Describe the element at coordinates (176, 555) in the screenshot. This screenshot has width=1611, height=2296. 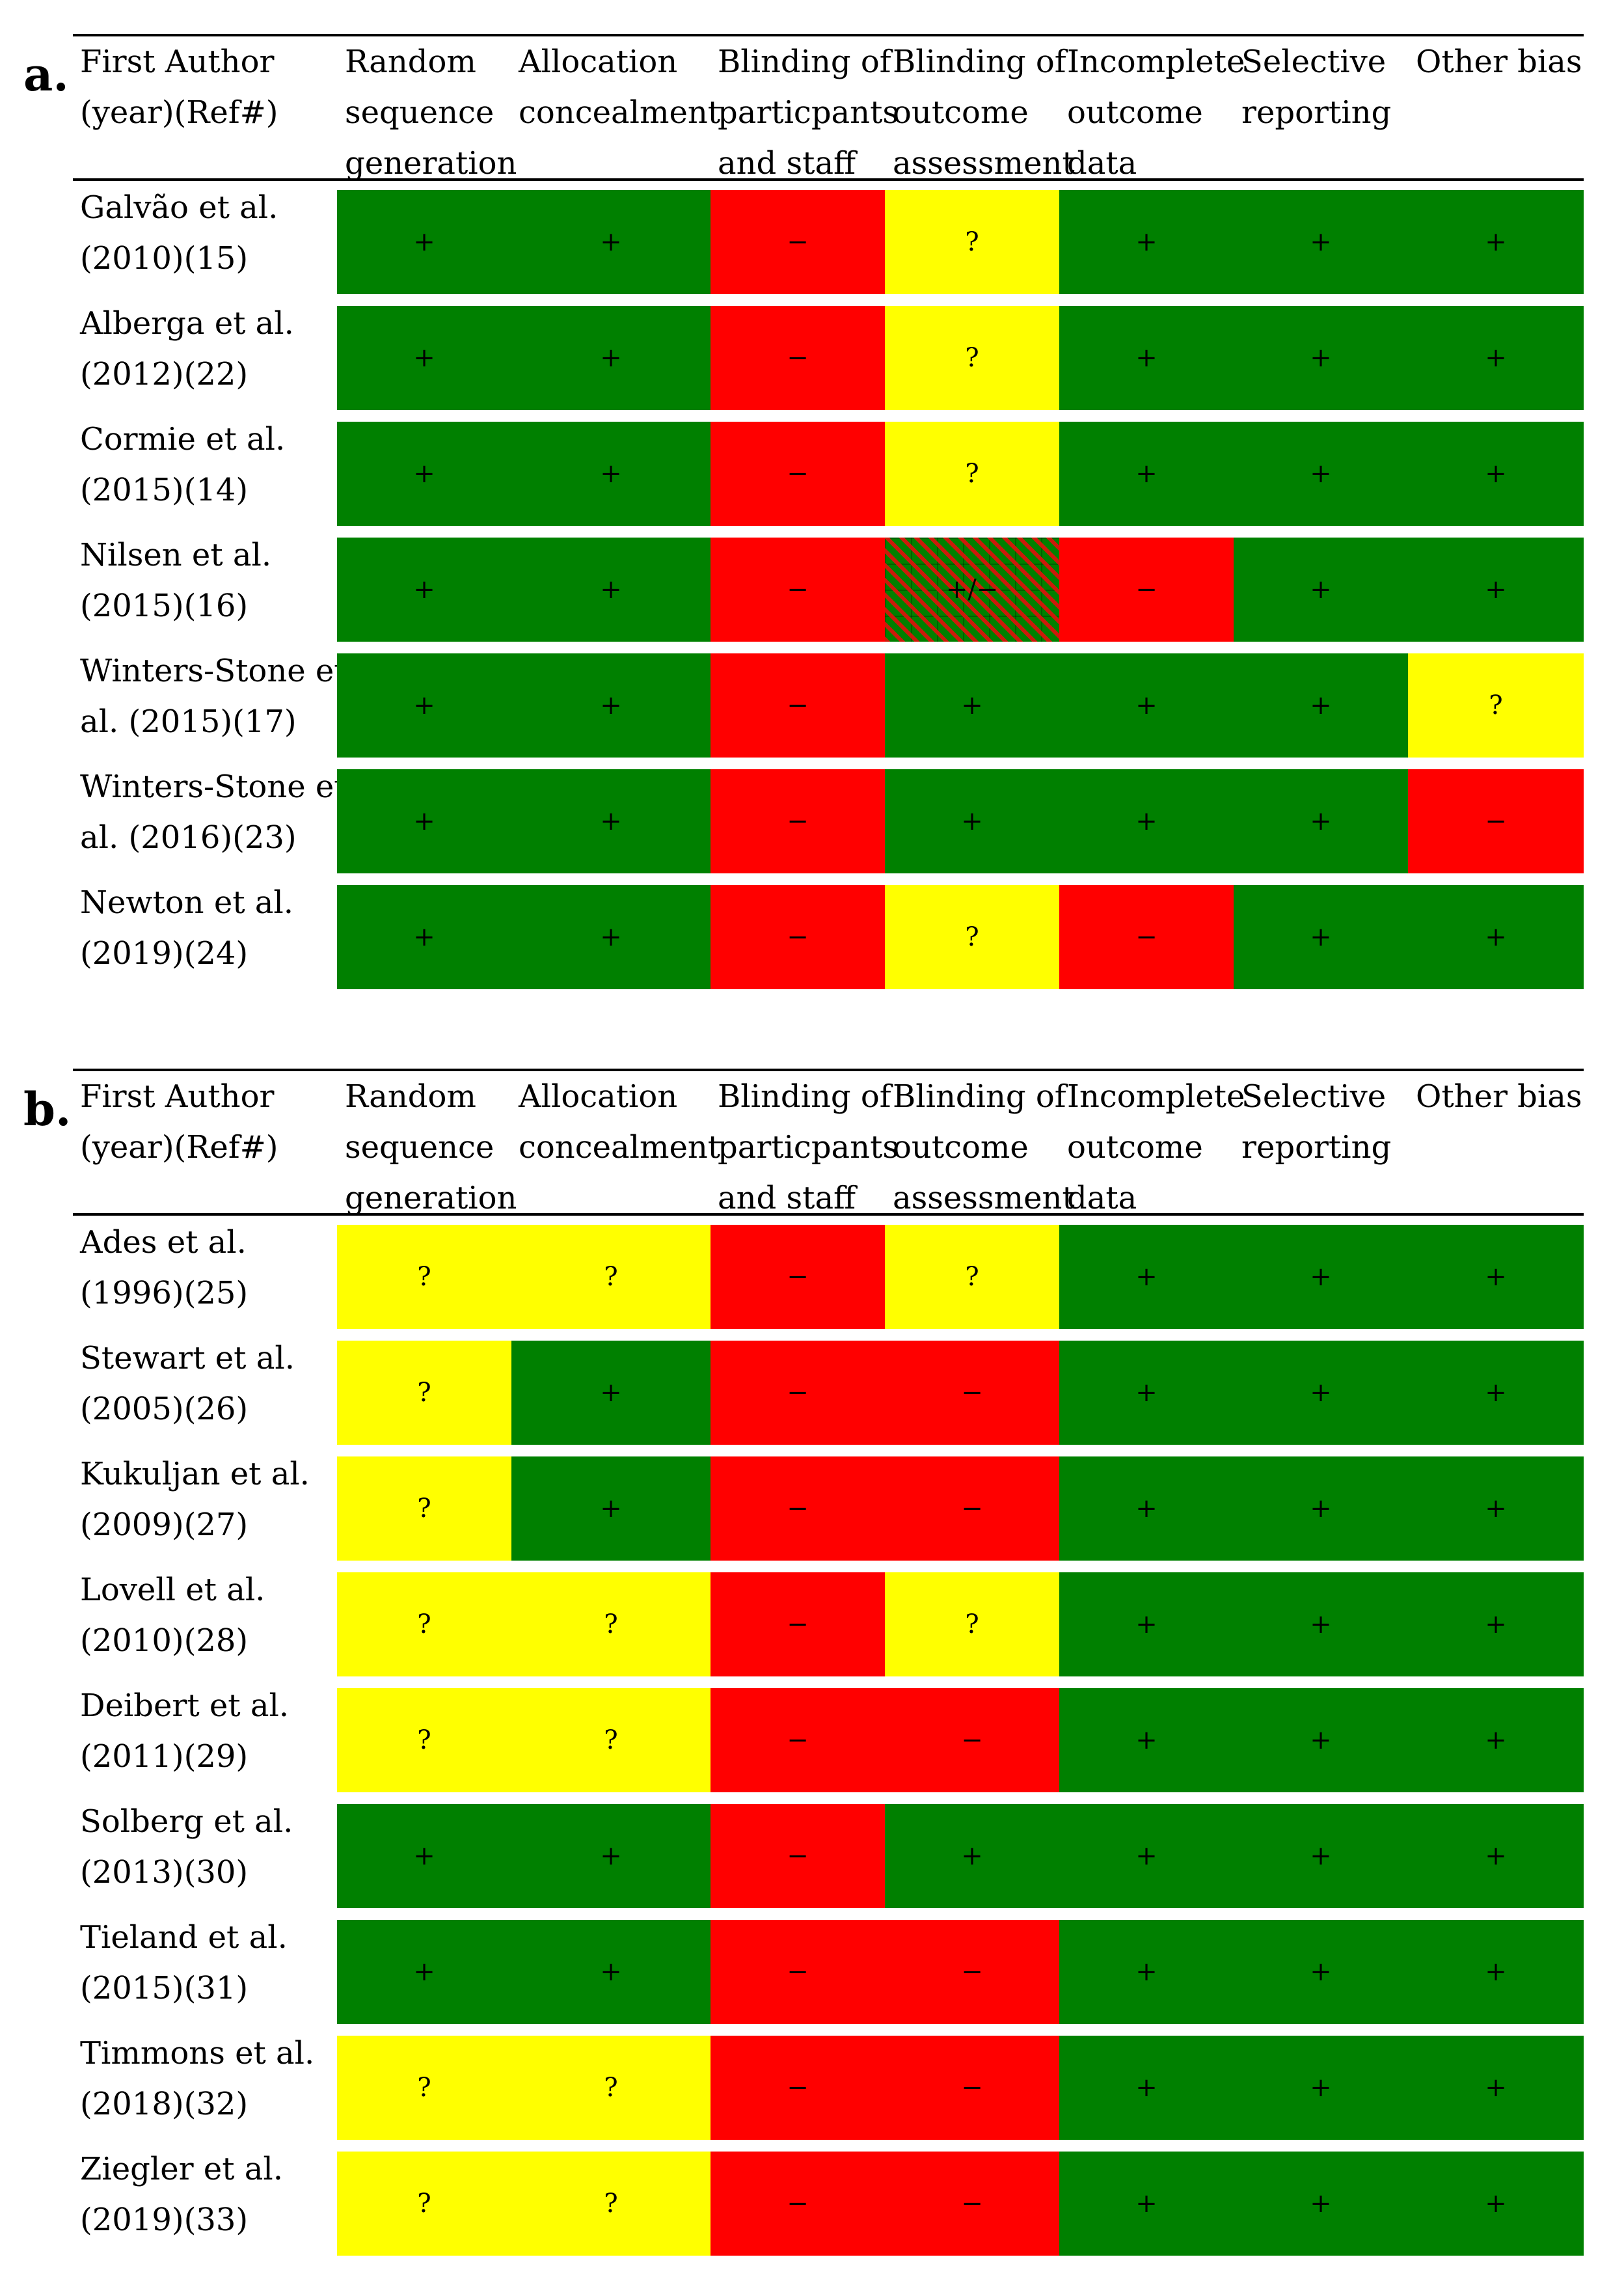
I see `study-author-line: Nilsen et al.` at that location.